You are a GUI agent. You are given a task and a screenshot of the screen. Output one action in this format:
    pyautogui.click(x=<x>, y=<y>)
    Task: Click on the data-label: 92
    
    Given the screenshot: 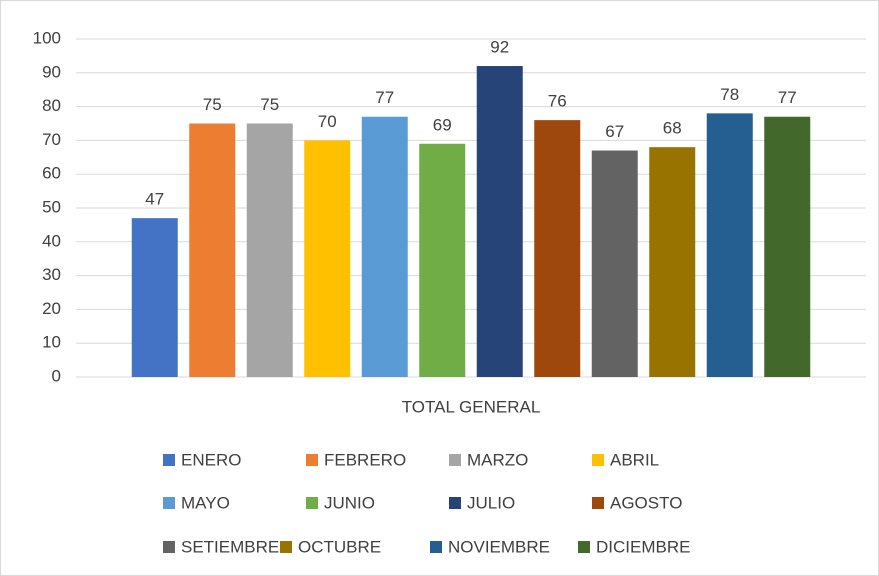 What is the action you would take?
    pyautogui.click(x=499, y=47)
    